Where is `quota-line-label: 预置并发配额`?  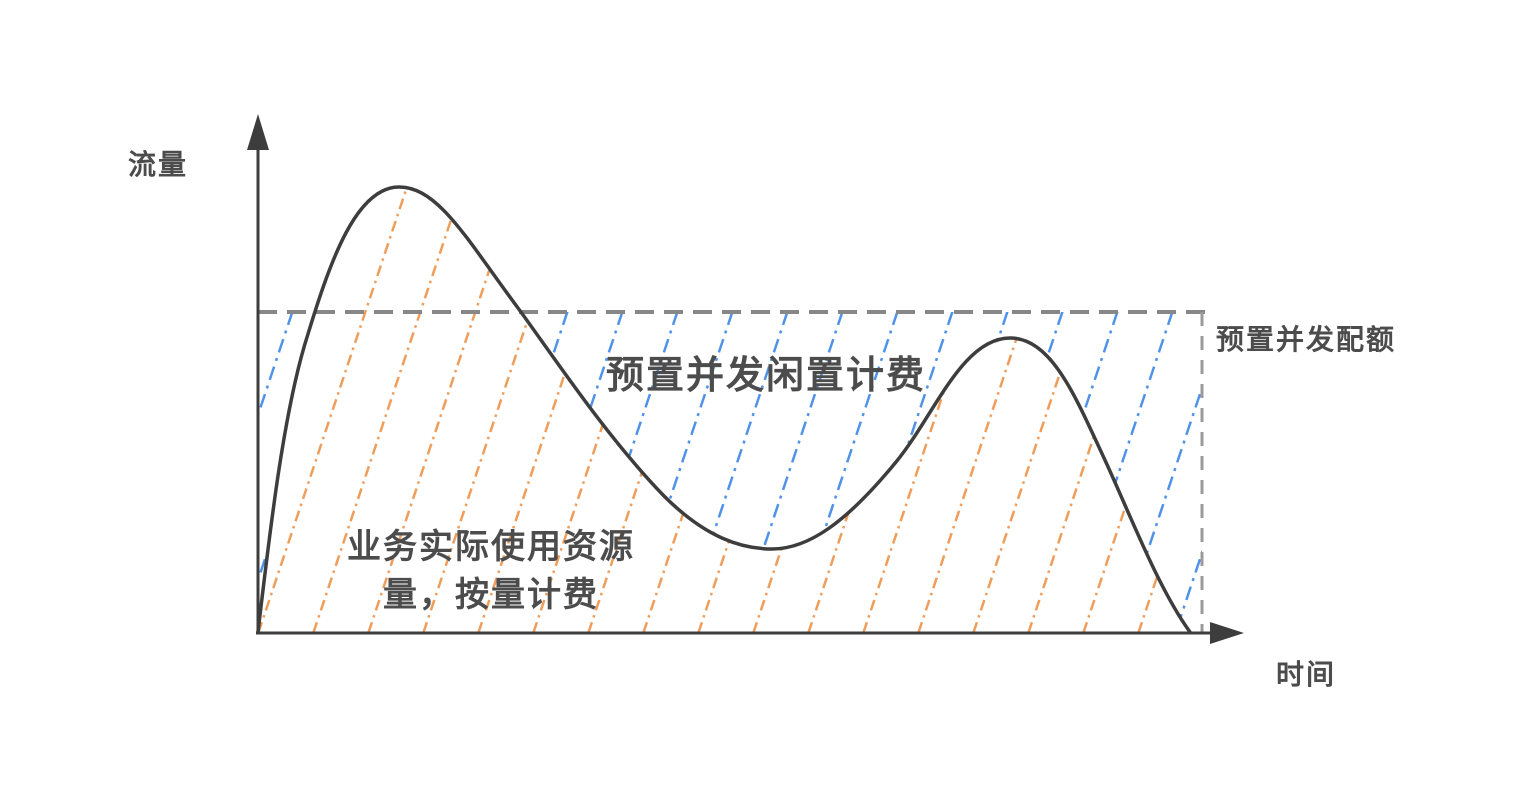
quota-line-label: 预置并发配额 is located at coordinates (1306, 339).